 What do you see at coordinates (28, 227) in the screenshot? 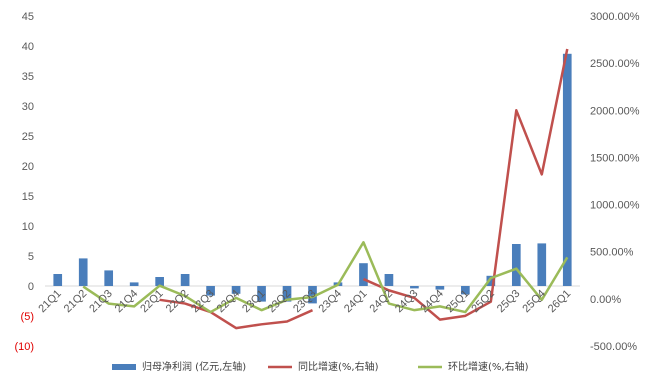
I see `left-tick-label: 10` at bounding box center [28, 227].